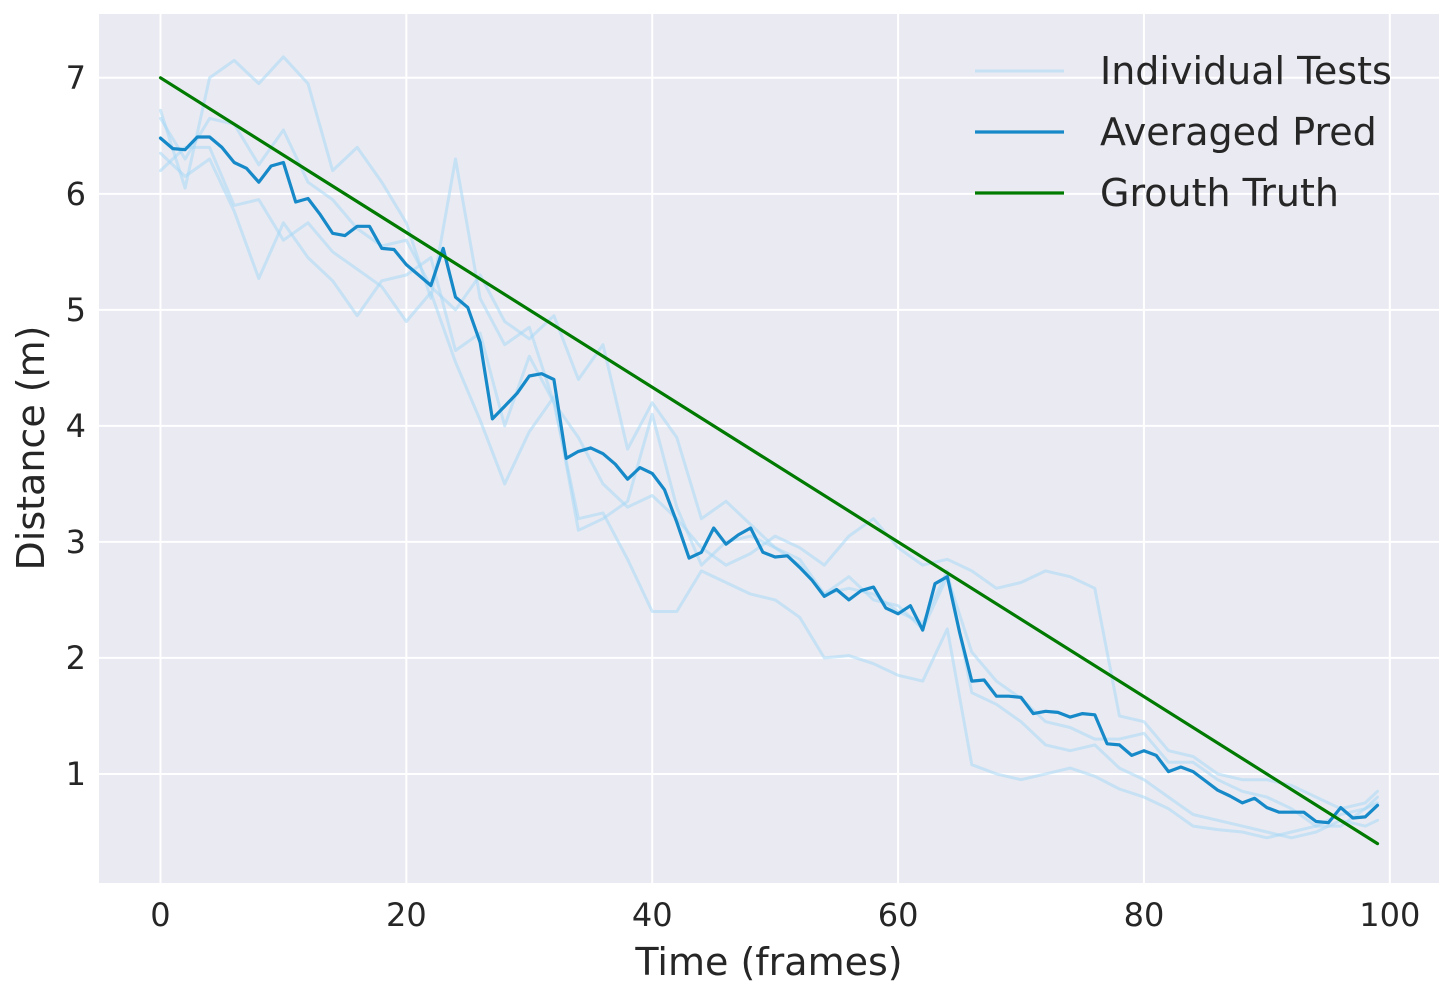 Image resolution: width=1452 pixels, height=997 pixels. I want to click on x-tick-label: 40, so click(652, 915).